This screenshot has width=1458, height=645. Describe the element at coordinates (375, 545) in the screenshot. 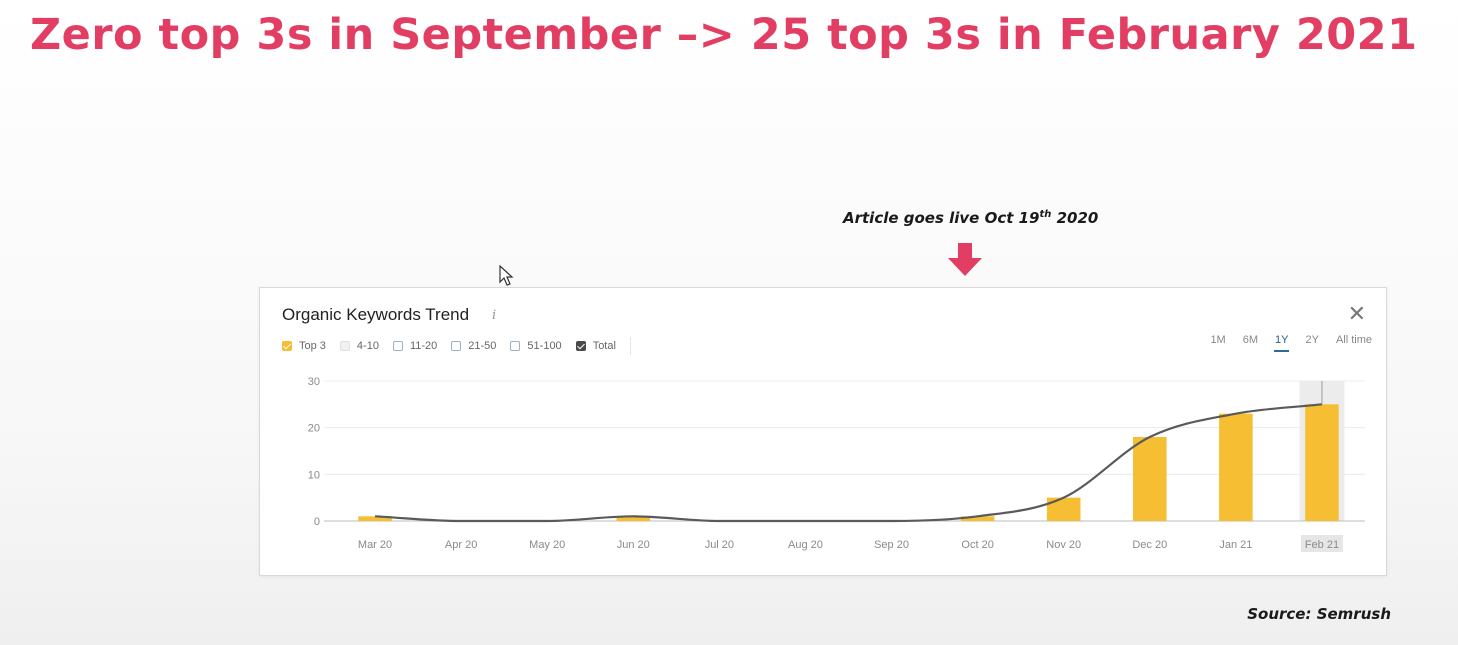

I see `x-tick-label: Mar 20` at that location.